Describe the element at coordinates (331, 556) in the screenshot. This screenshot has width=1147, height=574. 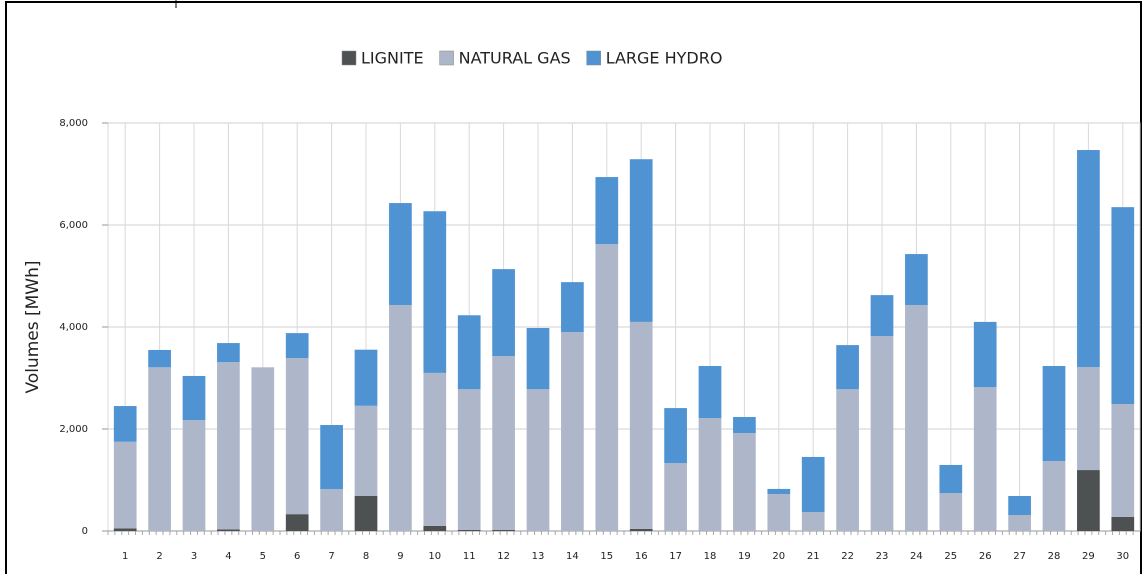
I see `x-tick-label: 7` at that location.